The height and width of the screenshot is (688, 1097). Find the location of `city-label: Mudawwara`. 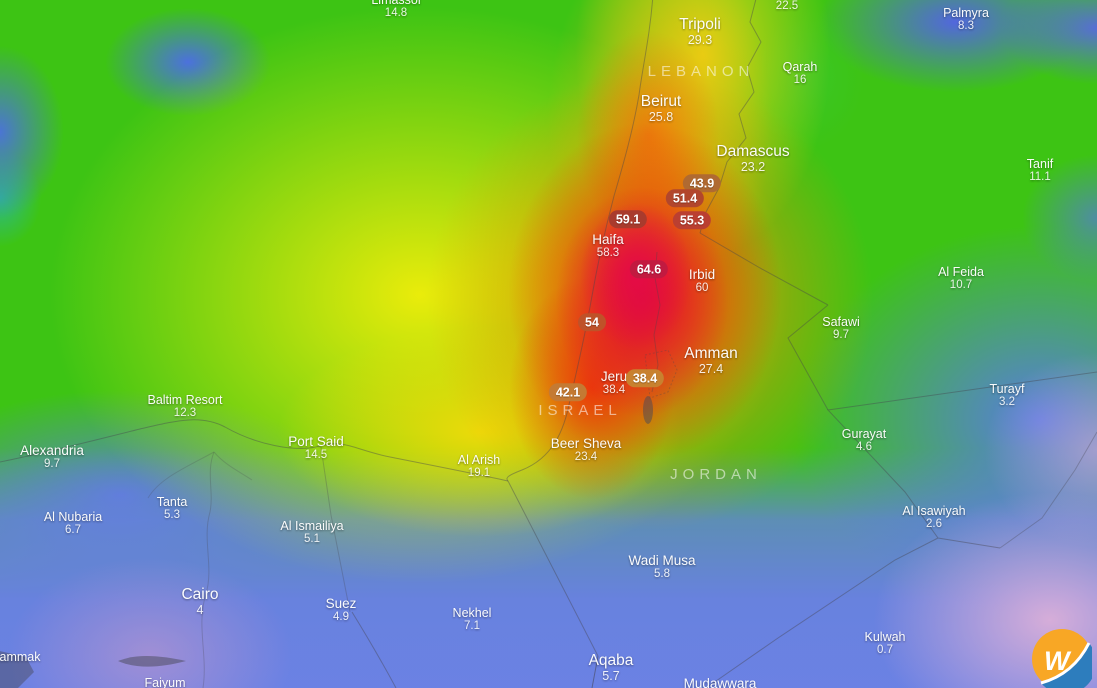

city-label: Mudawwara is located at coordinates (720, 682).